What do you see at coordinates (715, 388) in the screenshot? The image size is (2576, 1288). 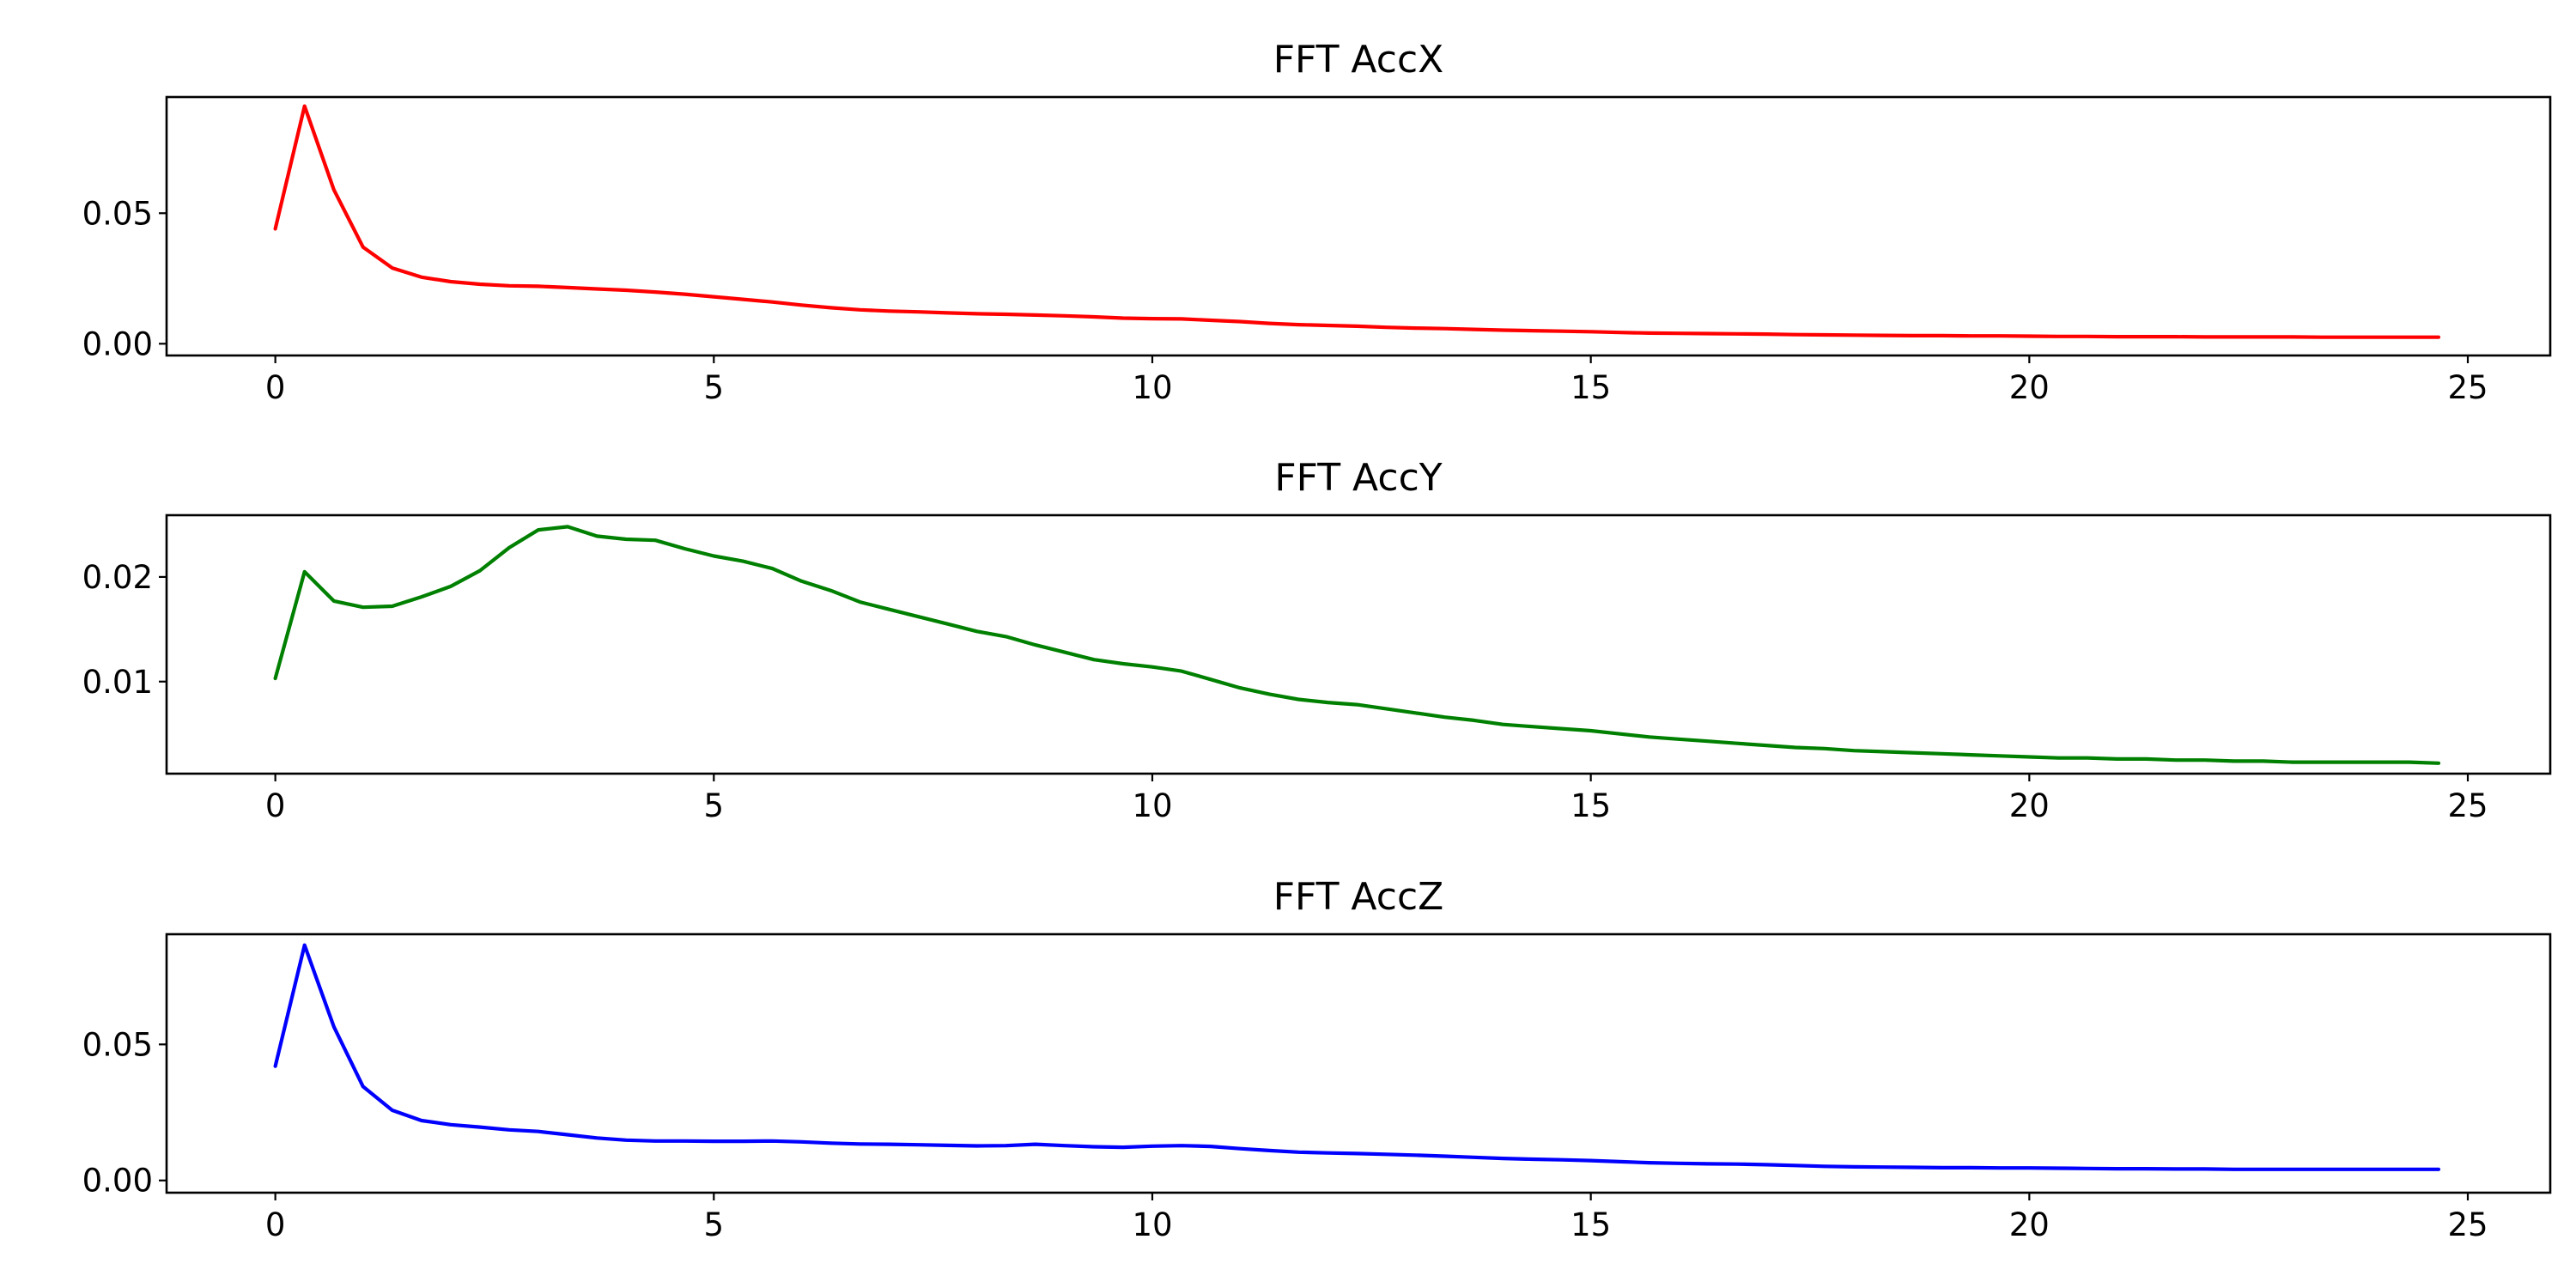 I see `fft-accx-x-tick-label: 5` at bounding box center [715, 388].